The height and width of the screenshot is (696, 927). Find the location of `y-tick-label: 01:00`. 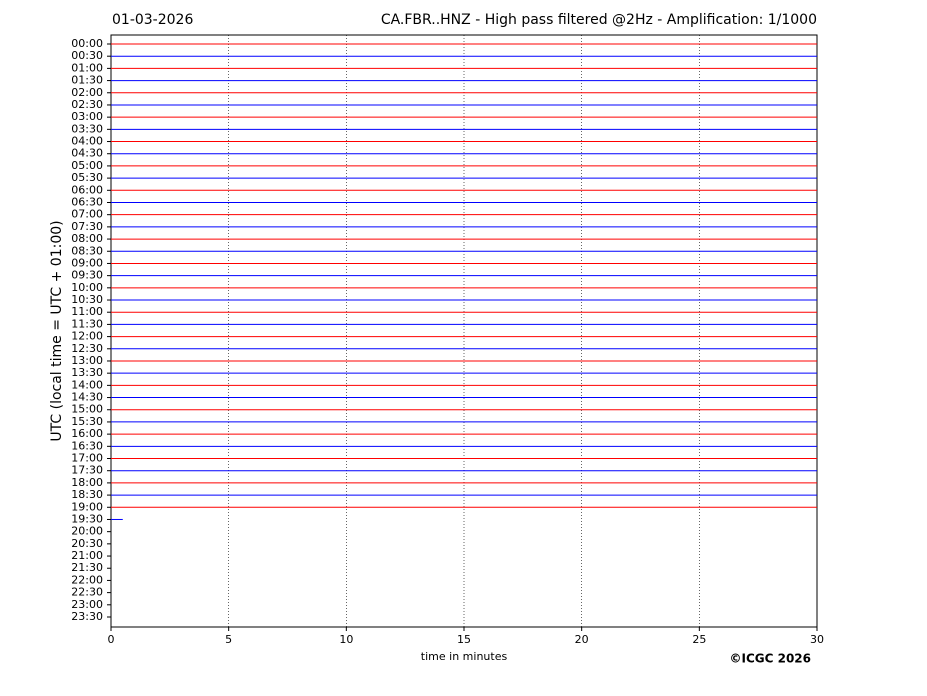

y-tick-label: 01:00 is located at coordinates (87, 67).